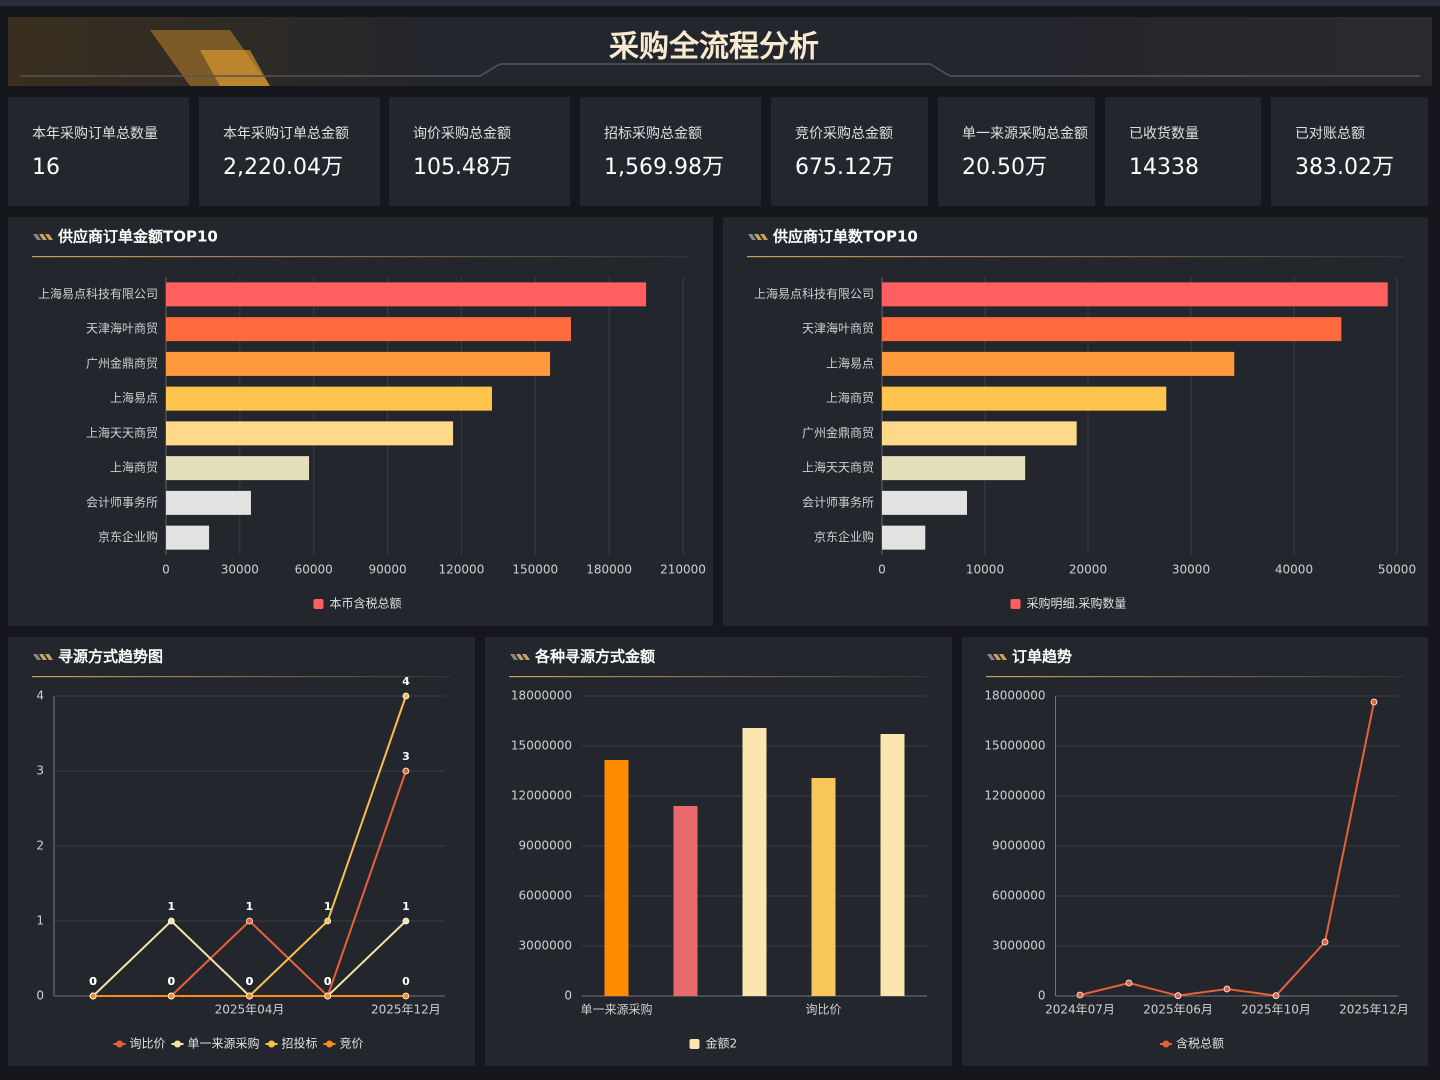 Image resolution: width=1440 pixels, height=1080 pixels. I want to click on kpi-value: 105.48万, so click(462, 167).